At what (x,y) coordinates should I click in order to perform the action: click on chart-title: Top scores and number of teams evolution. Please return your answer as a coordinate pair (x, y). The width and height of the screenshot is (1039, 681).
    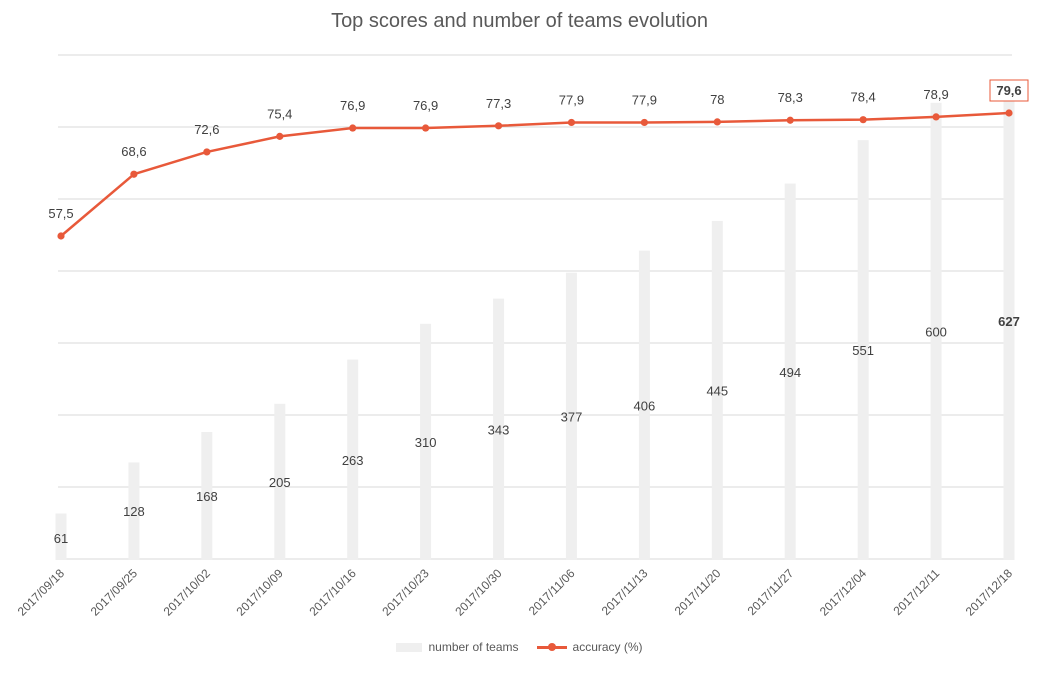
    Looking at the image, I should click on (519, 21).